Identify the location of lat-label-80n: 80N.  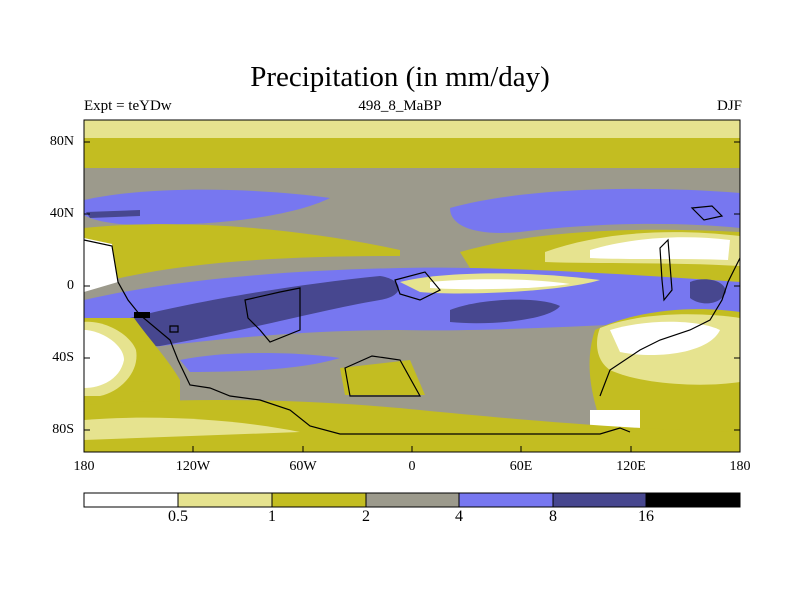
(61, 141).